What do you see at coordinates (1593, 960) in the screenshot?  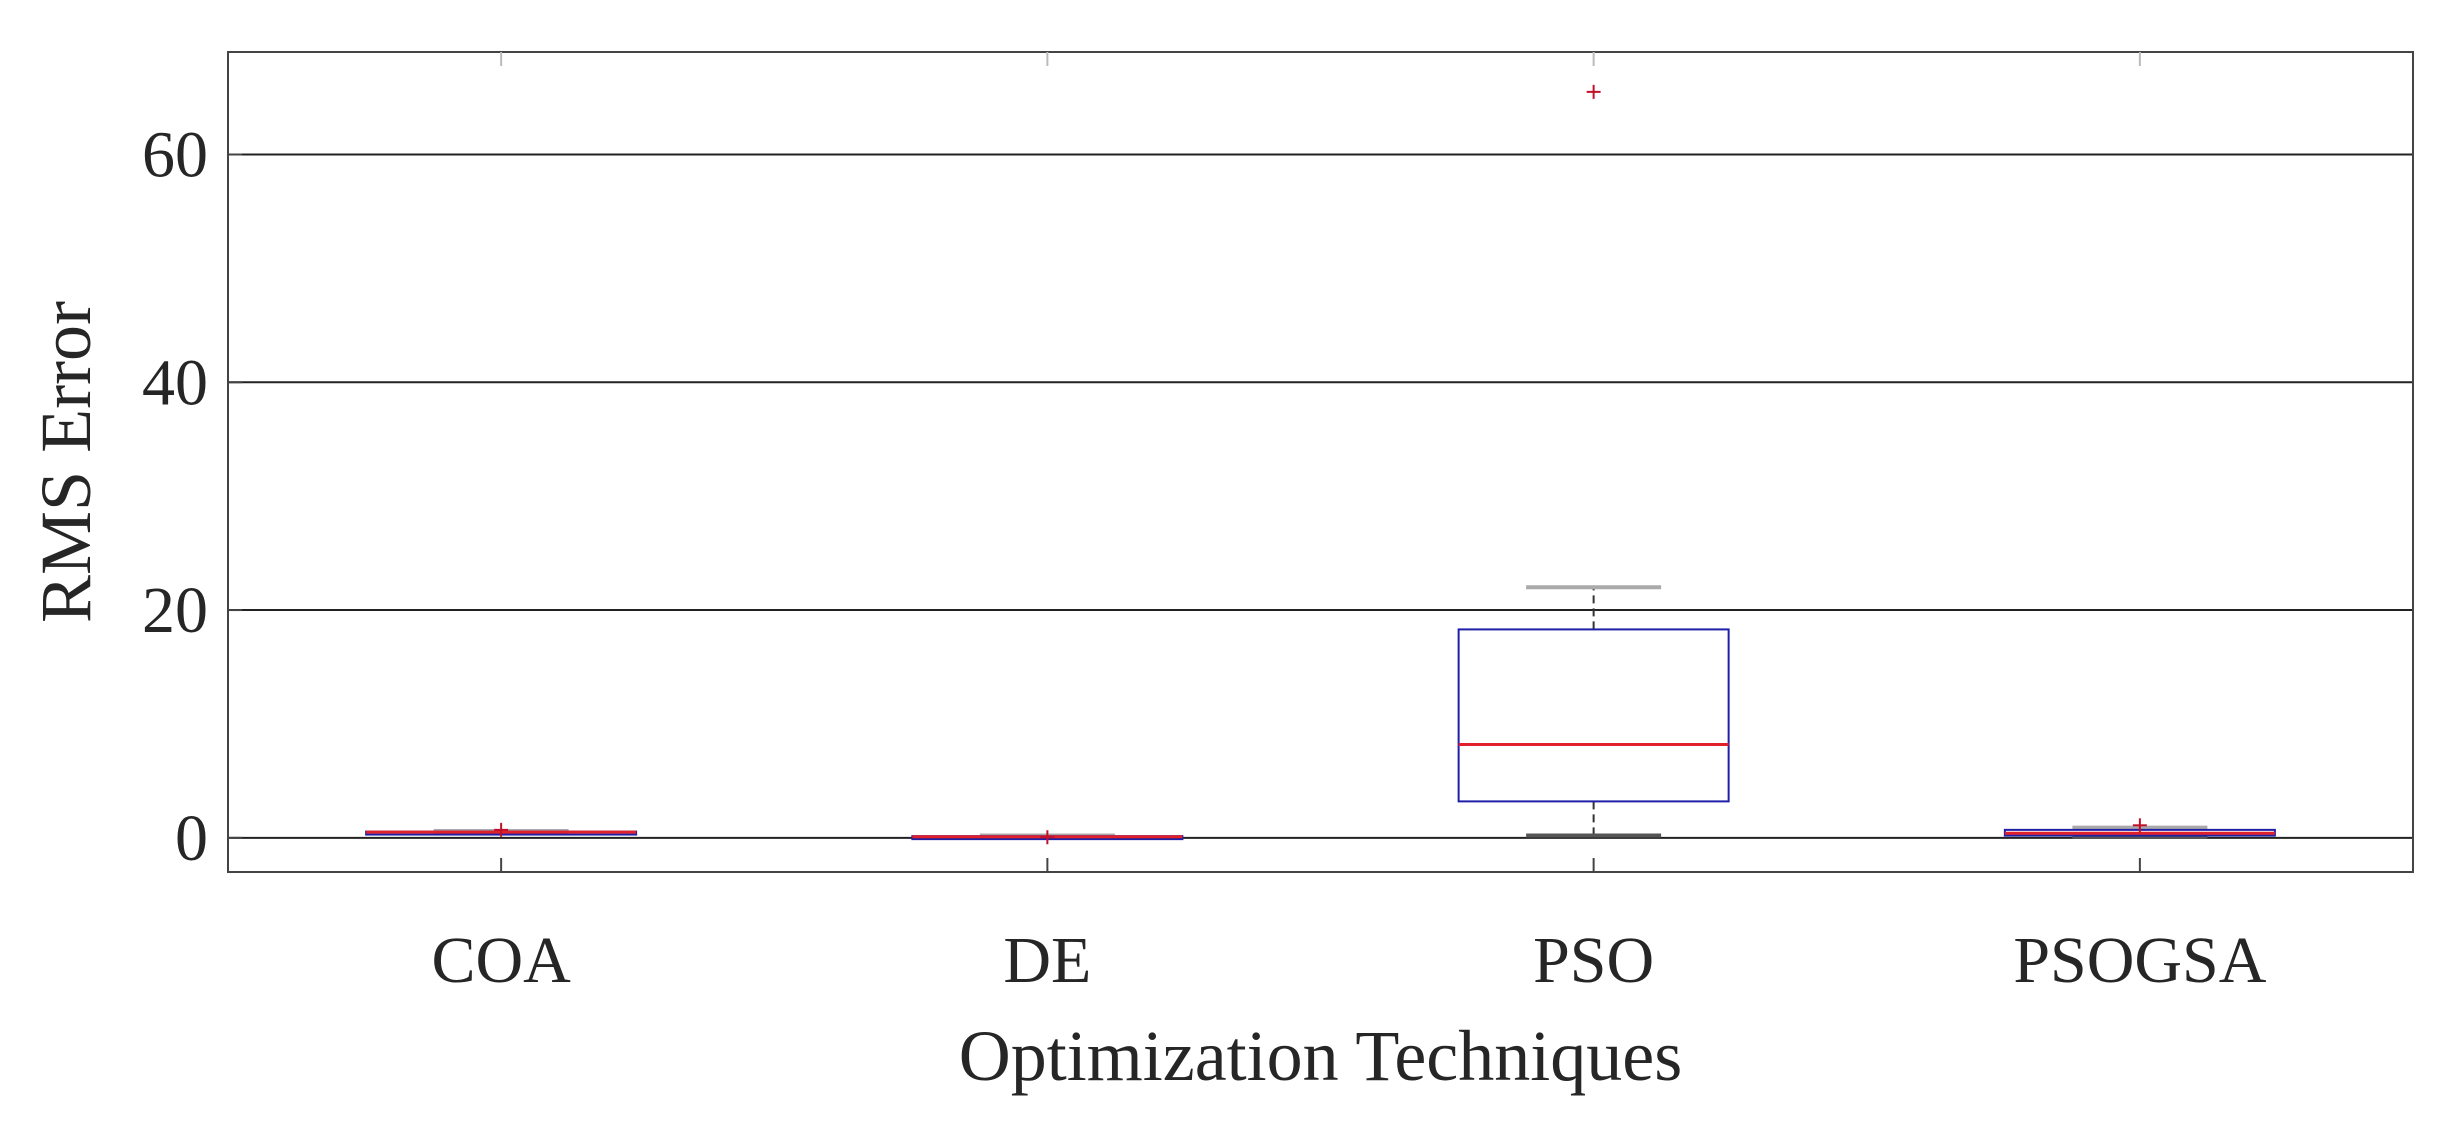 I see `x-tick-label: PSO` at bounding box center [1593, 960].